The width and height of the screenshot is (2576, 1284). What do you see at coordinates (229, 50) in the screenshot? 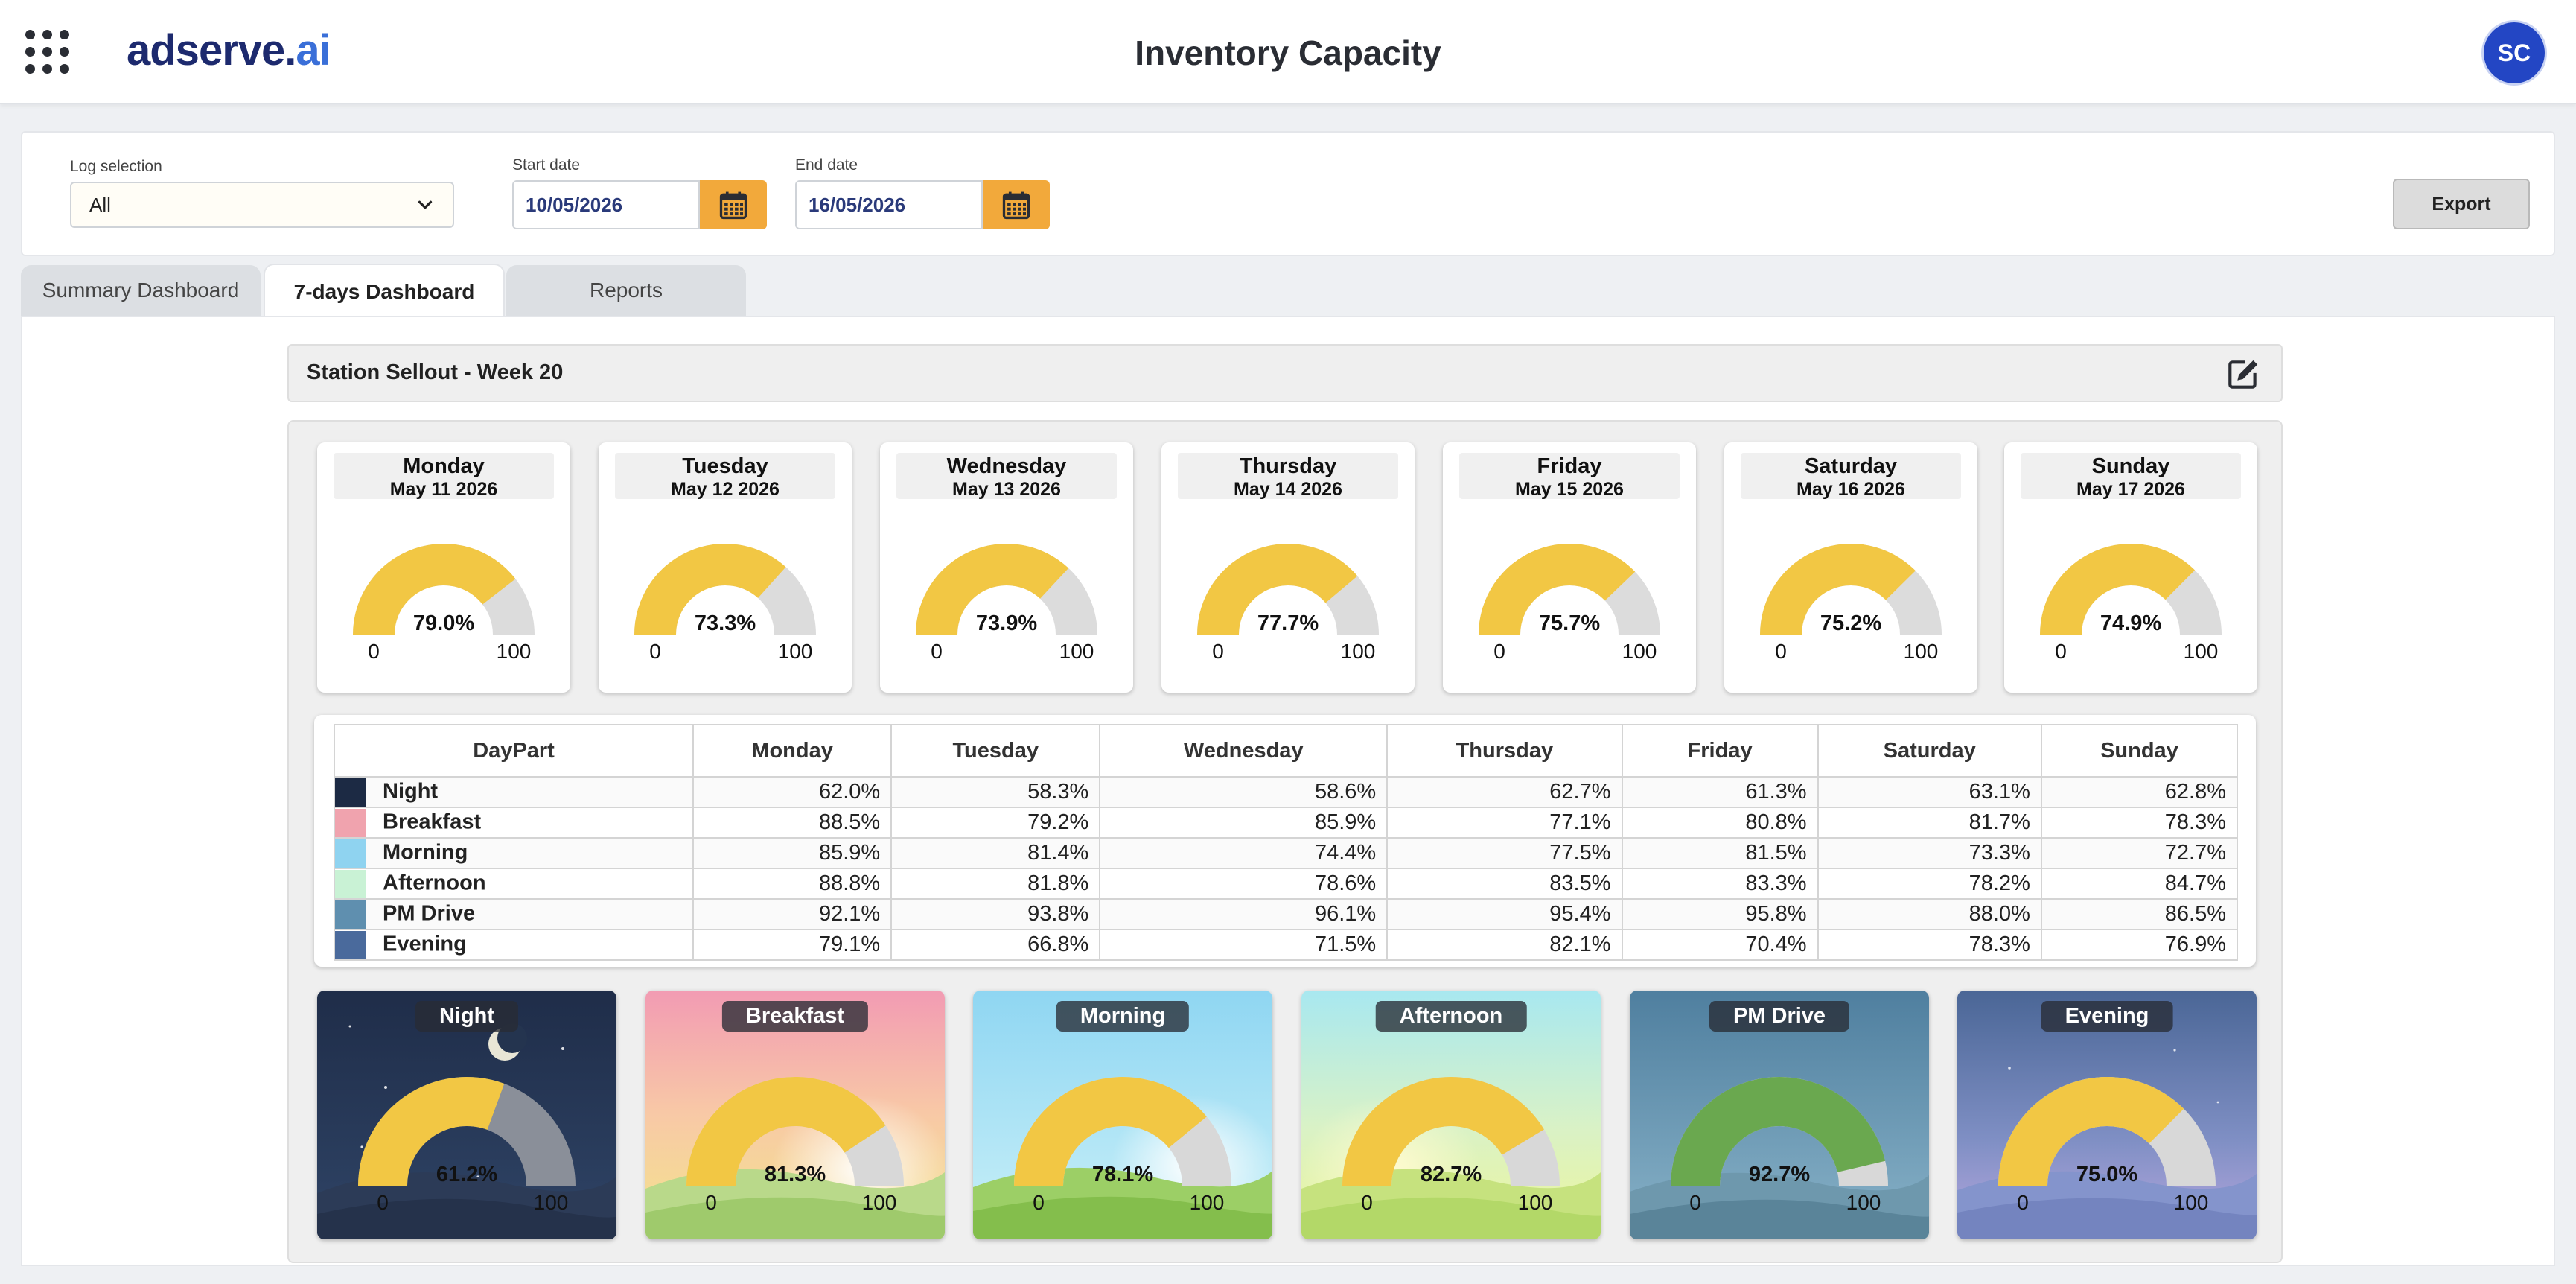
I see `brand-logo: adserve.ai` at bounding box center [229, 50].